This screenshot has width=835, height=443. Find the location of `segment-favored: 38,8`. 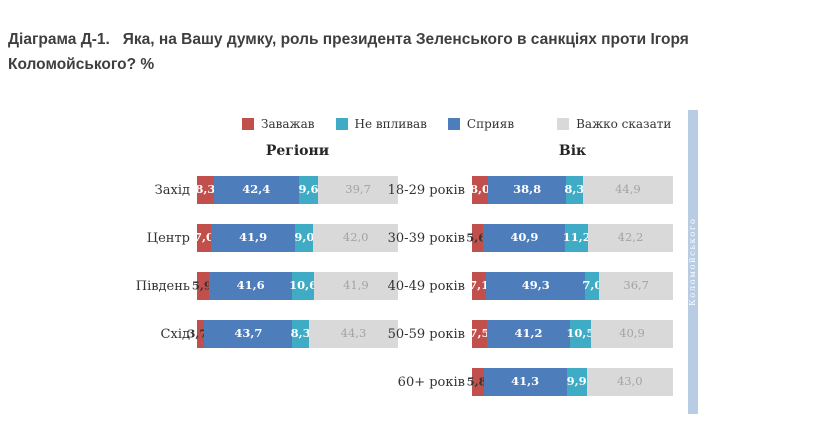

segment-favored: 38,8 is located at coordinates (527, 190).